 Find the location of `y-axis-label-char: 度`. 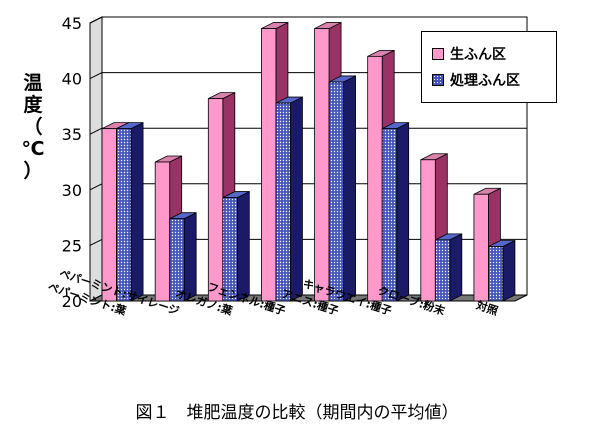

y-axis-label-char: 度 is located at coordinates (33, 105).